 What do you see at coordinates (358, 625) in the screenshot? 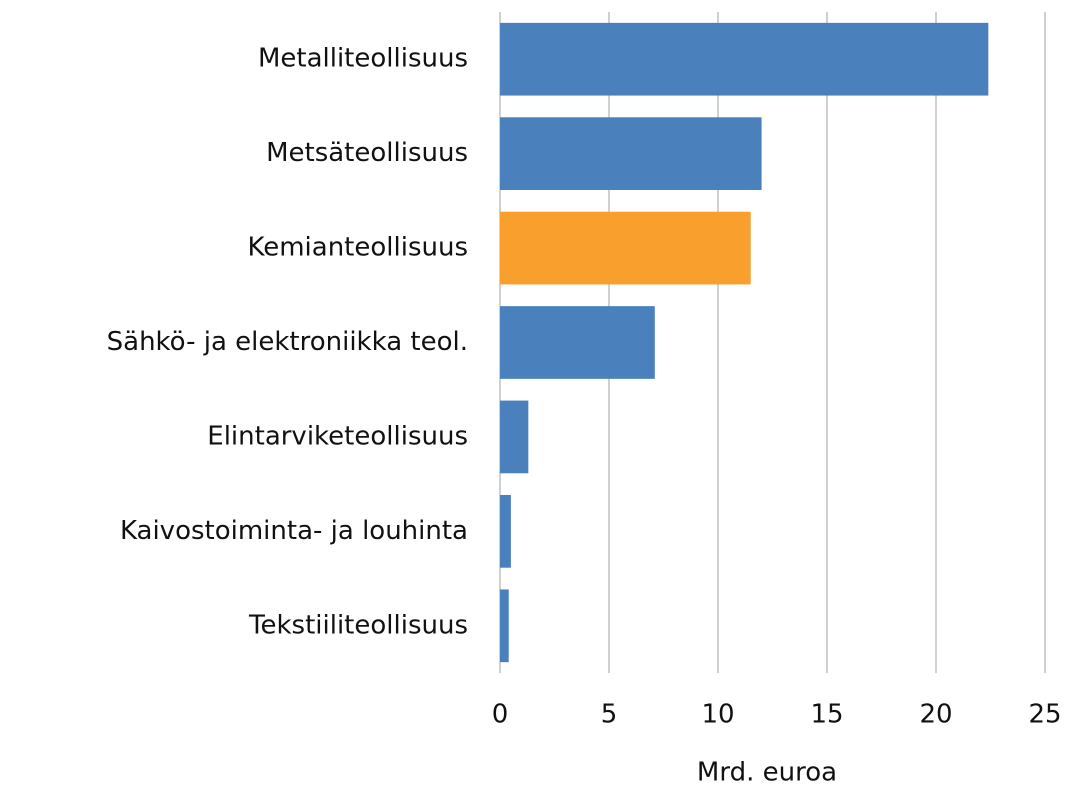
I see `y-tick-label: Tekstiiliteollisuus` at bounding box center [358, 625].